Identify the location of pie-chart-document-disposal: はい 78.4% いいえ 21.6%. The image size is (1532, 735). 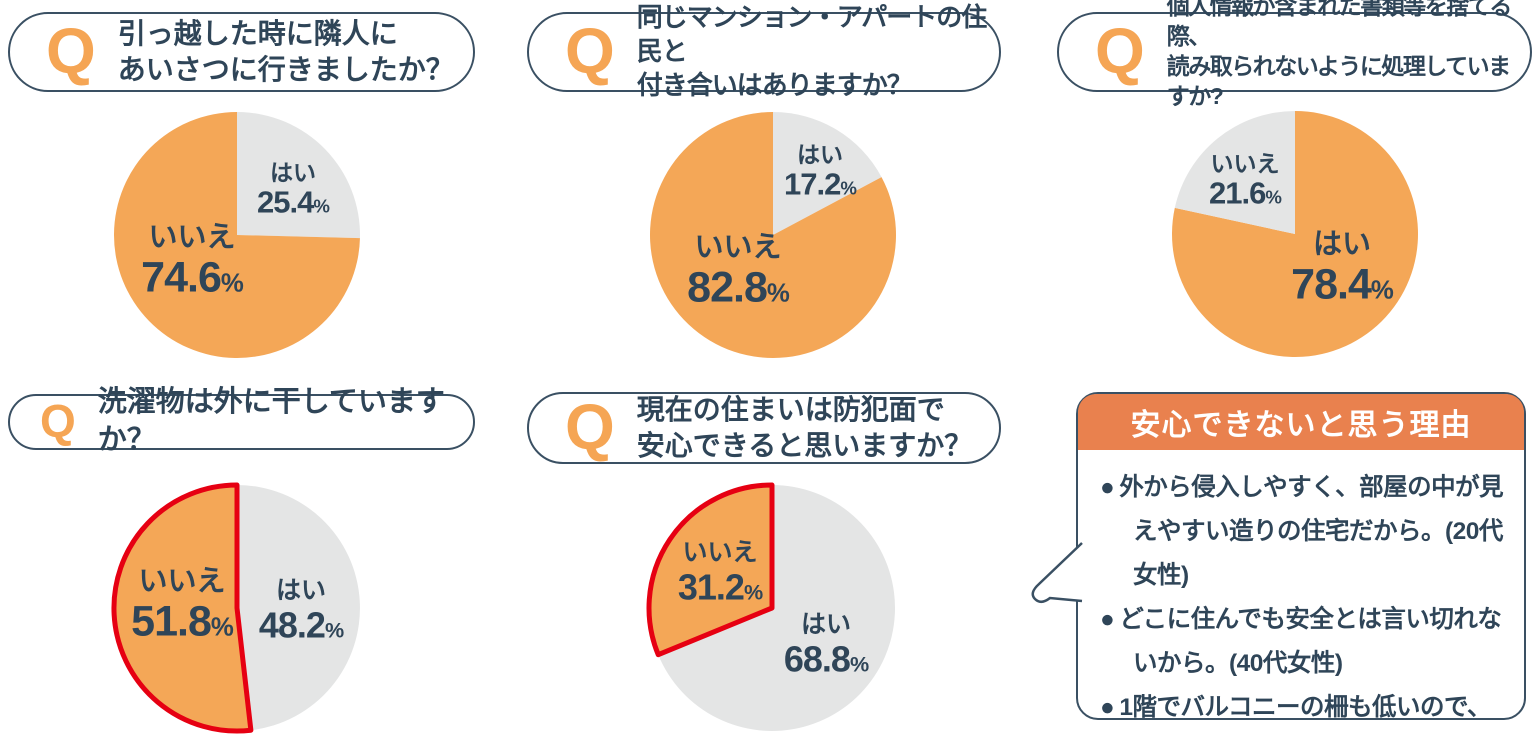
(1295, 234).